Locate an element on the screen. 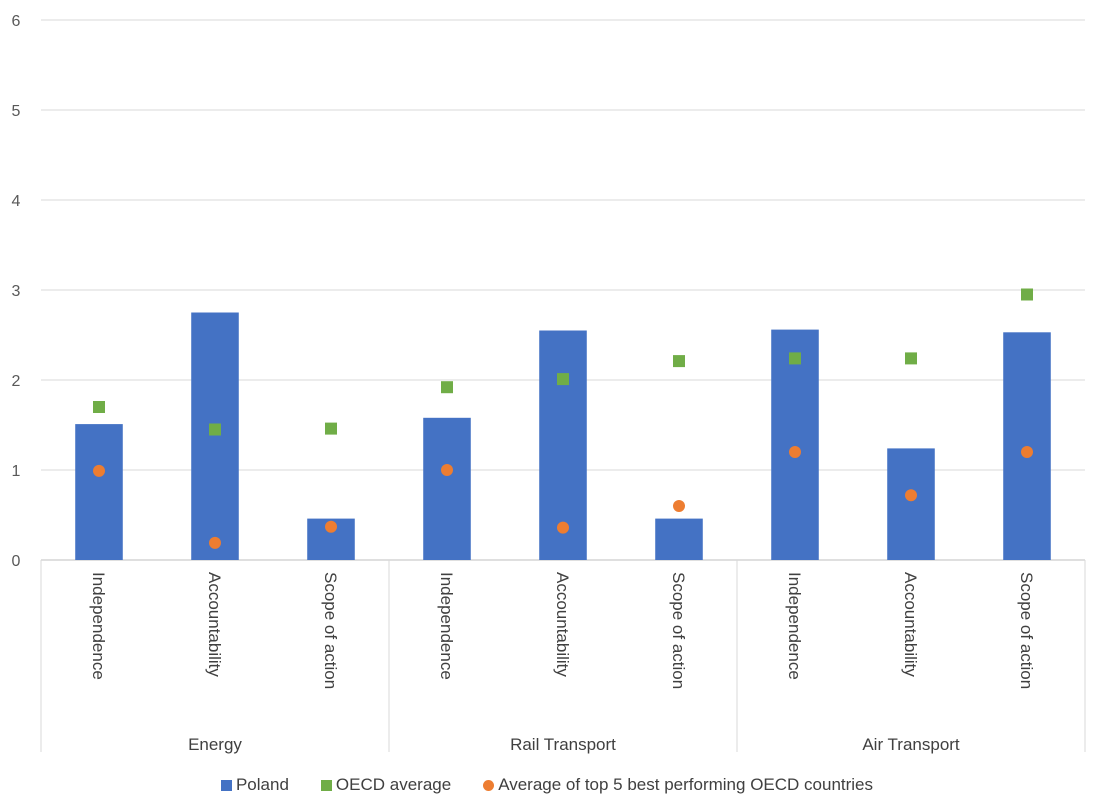 This screenshot has height=800, width=1094. legend-marker-top5 is located at coordinates (489, 785).